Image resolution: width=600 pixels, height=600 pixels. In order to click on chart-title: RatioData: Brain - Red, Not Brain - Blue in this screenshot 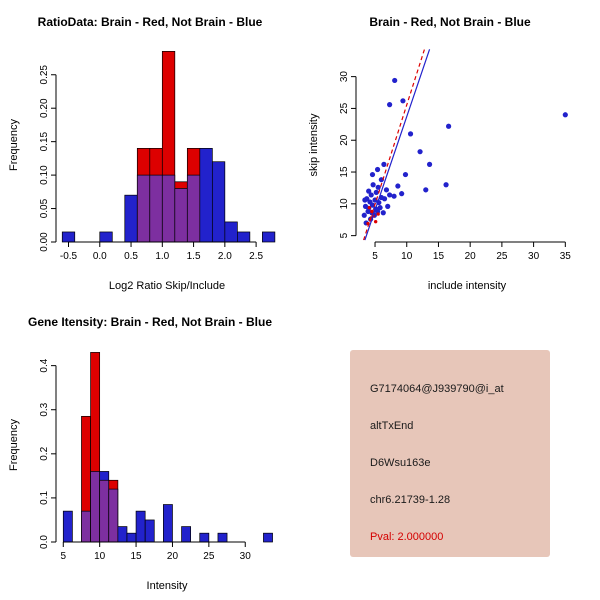, I will do `click(150, 22)`.